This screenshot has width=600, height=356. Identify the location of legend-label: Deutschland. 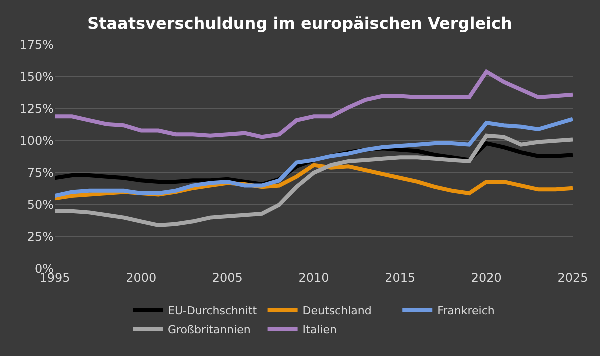
(337, 311).